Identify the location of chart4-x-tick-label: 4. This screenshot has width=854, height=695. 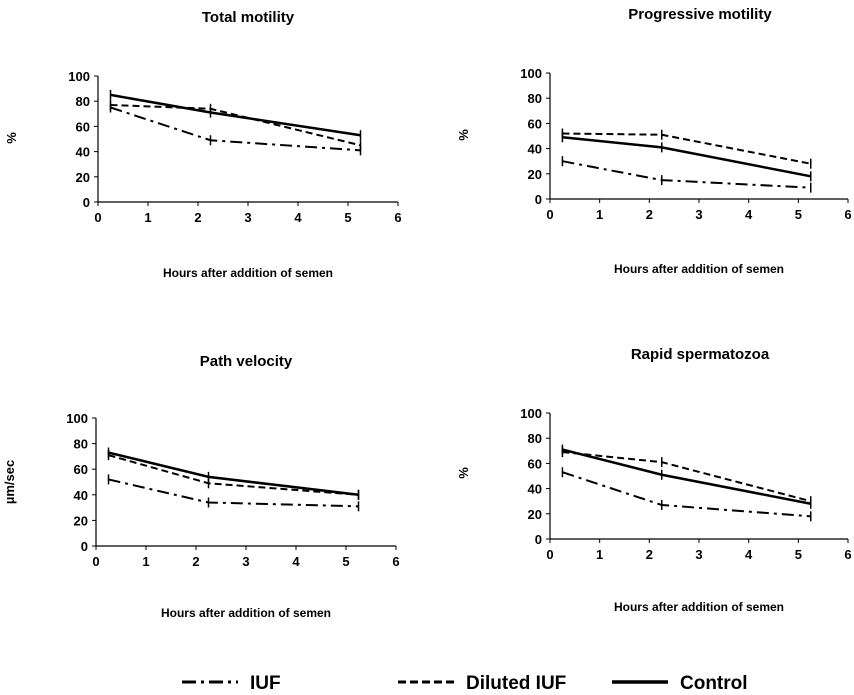
(749, 554).